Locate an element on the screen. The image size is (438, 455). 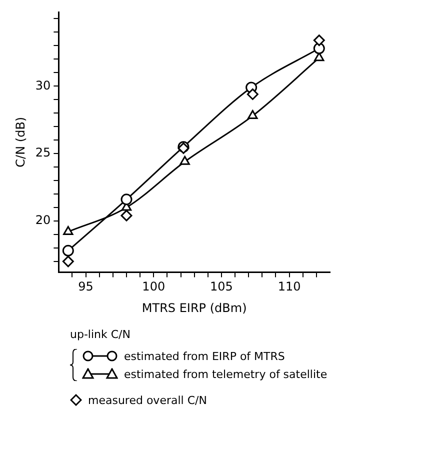
y-tick-label: 25 is located at coordinates (43, 153).